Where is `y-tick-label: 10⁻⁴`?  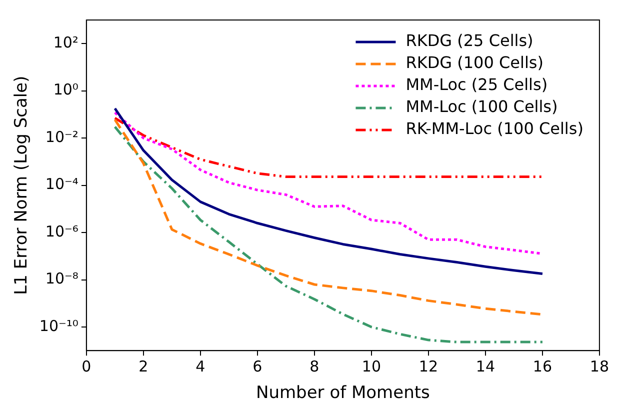 y-tick-label: 10⁻⁴ is located at coordinates (61, 184).